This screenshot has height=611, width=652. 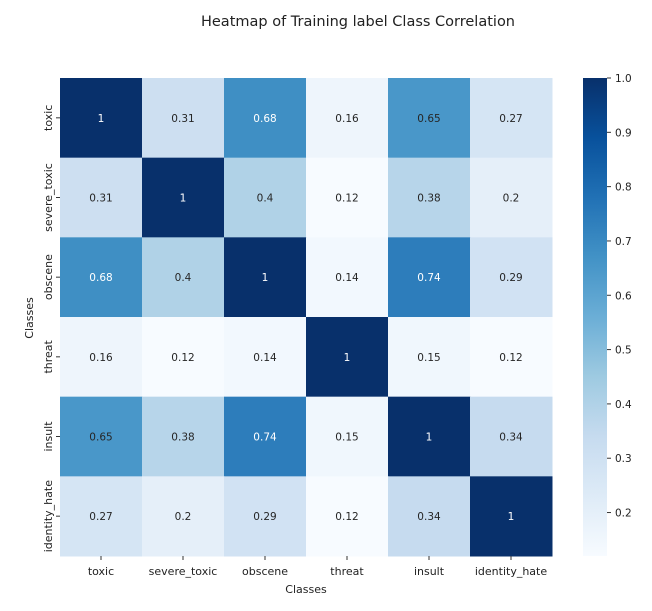 I want to click on colorbar-tick-label: 0.7, so click(x=623, y=242).